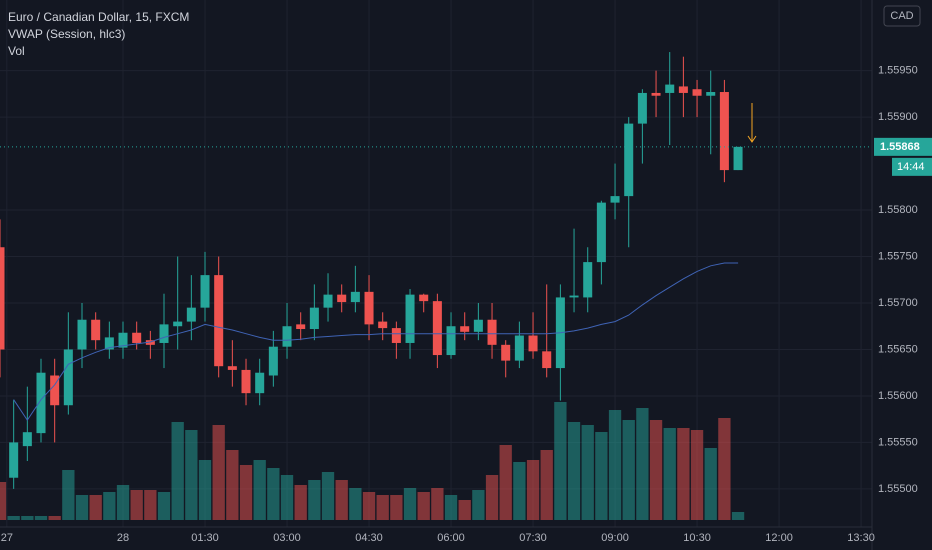 The width and height of the screenshot is (932, 550). I want to click on vwap-legend: VWAP (Session, hlc3), so click(66, 34).